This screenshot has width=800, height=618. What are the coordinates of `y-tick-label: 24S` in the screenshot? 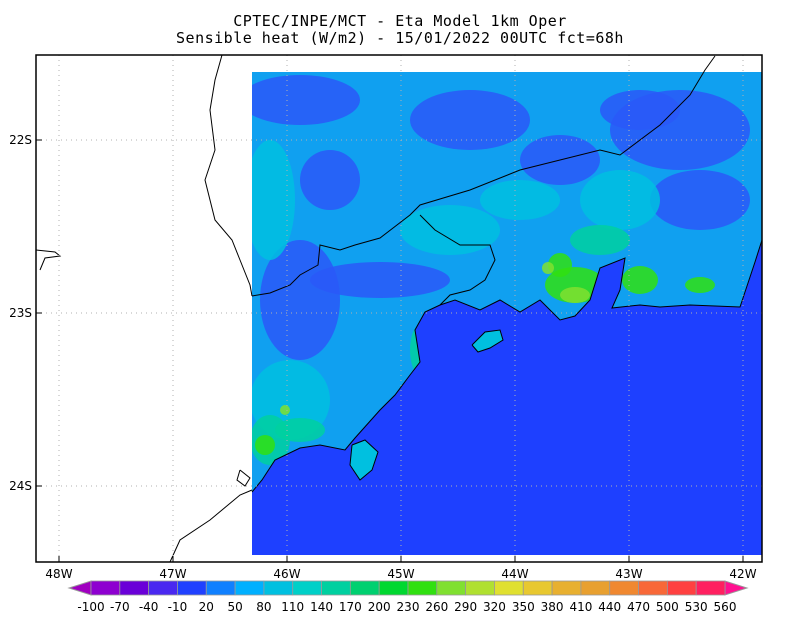 It's located at (20, 486).